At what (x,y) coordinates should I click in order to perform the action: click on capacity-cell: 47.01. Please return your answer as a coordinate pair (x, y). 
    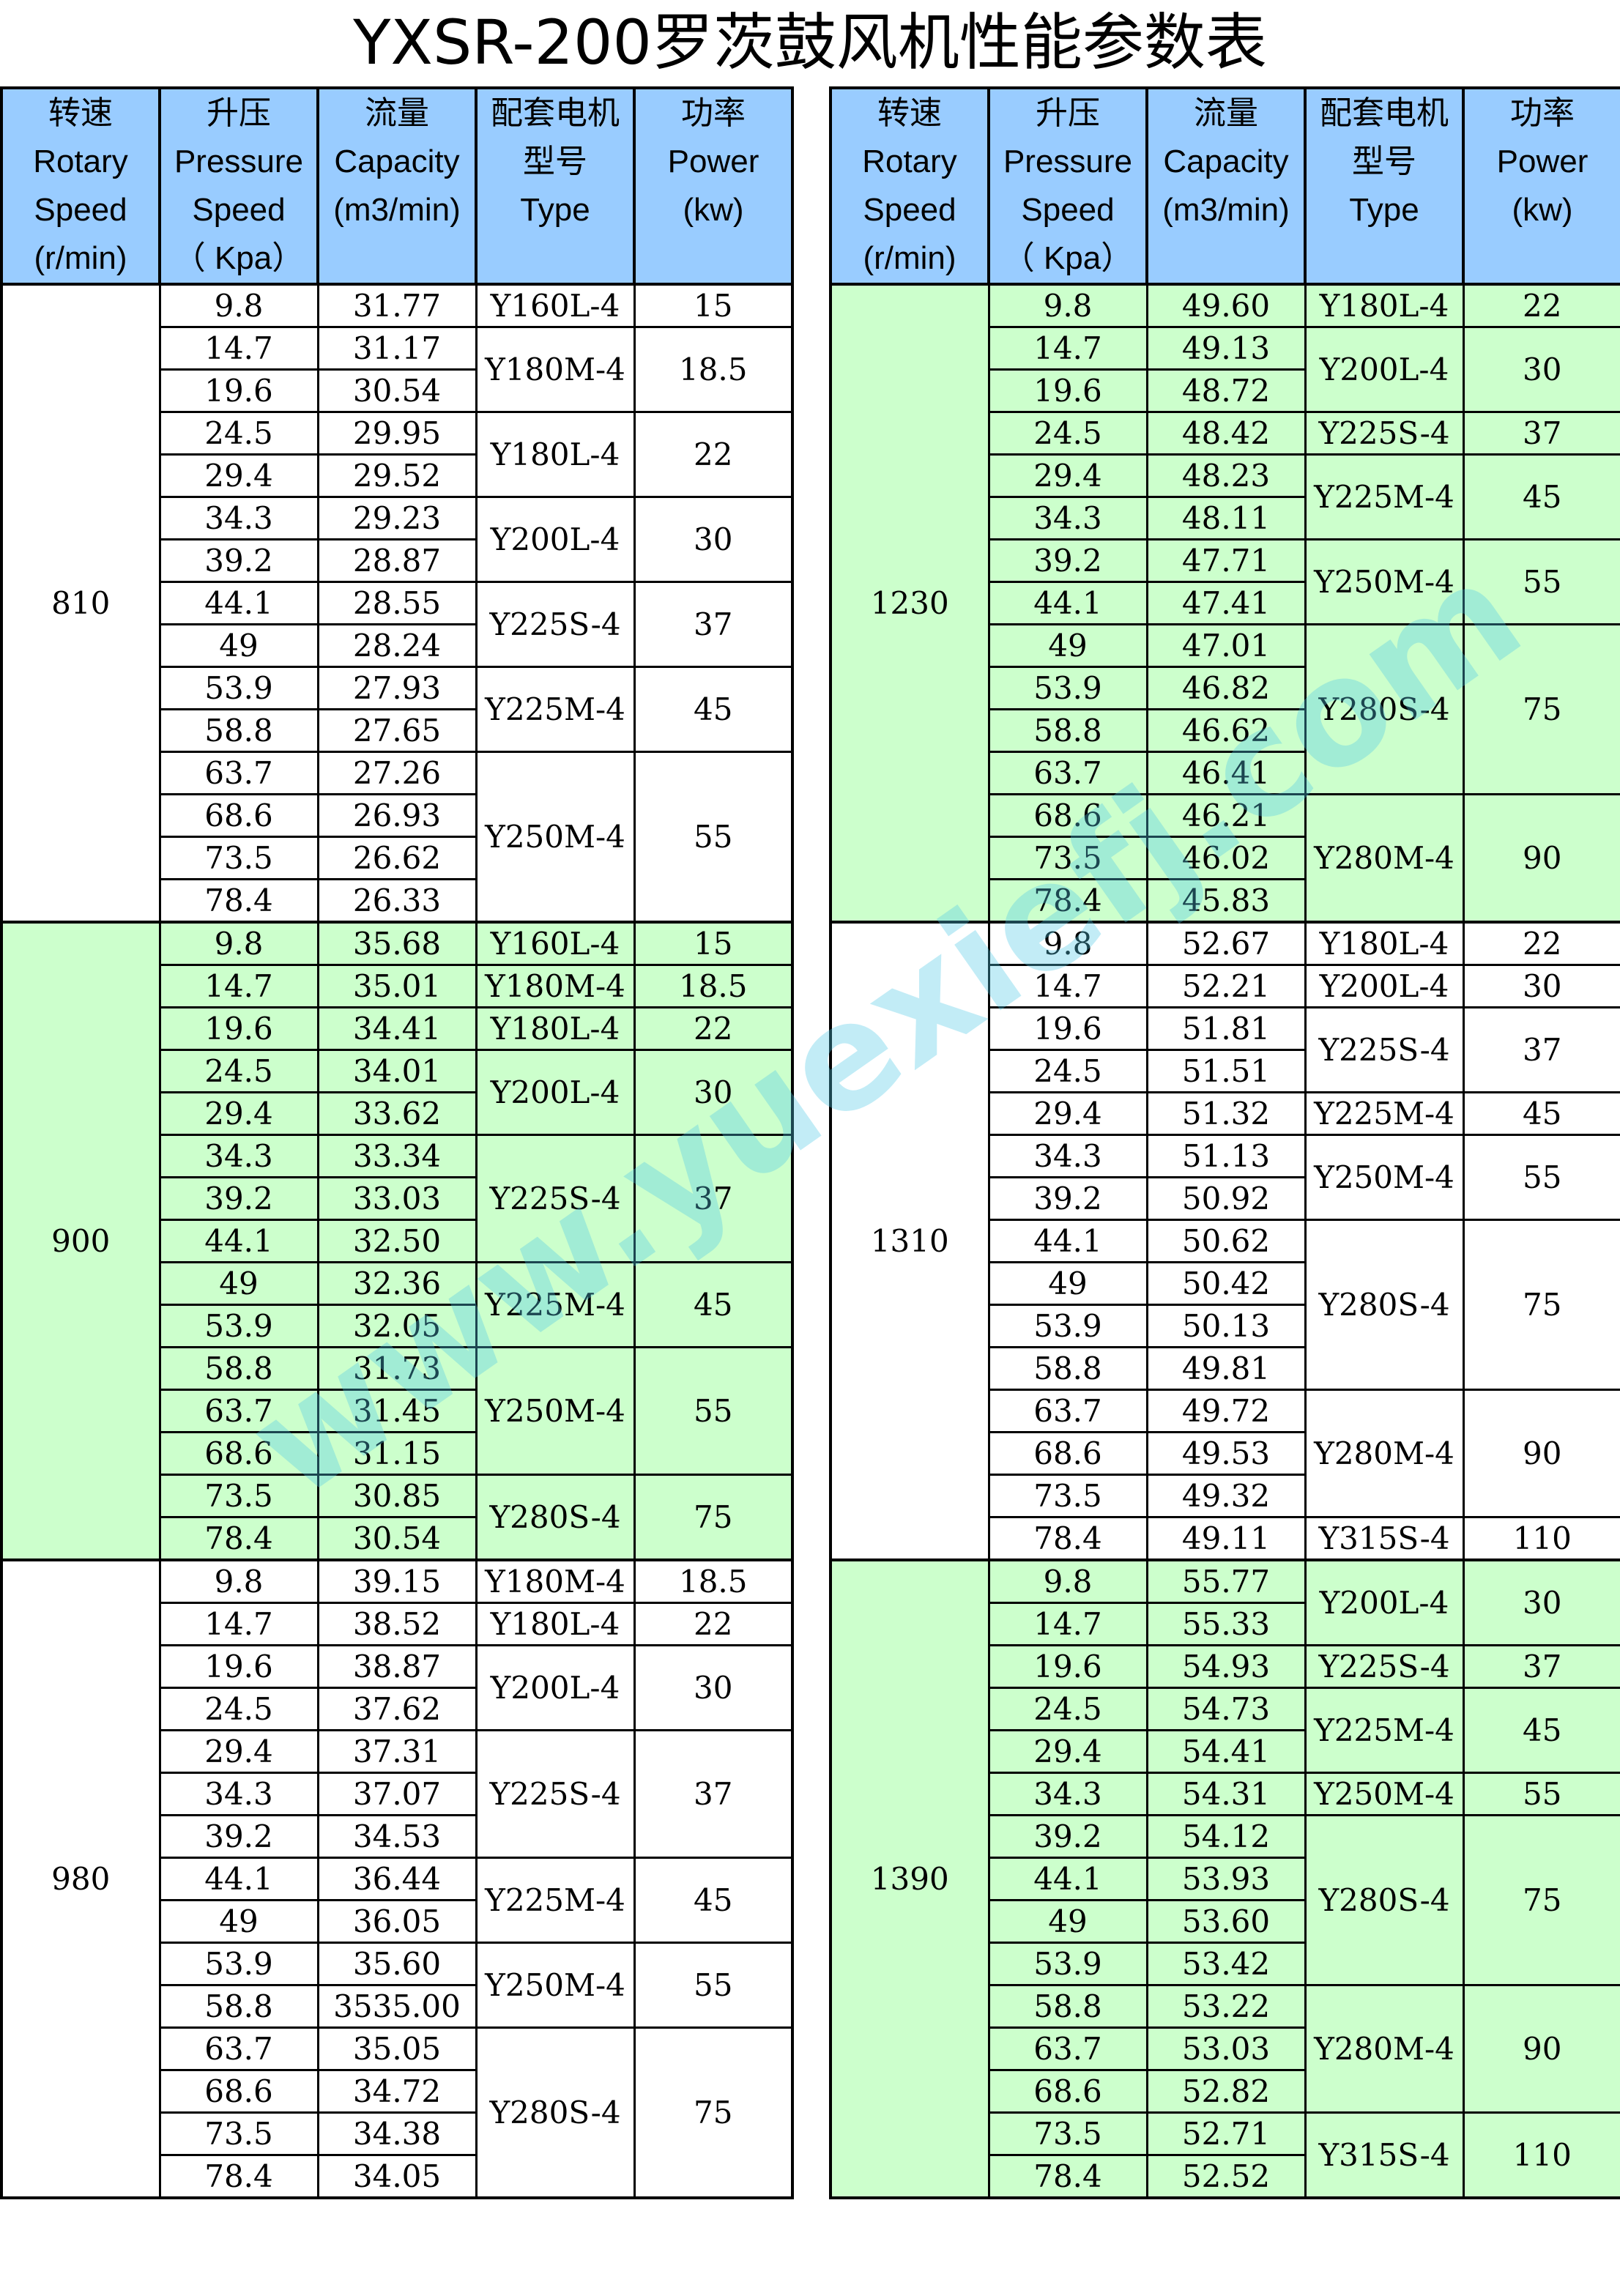
    Looking at the image, I should click on (1226, 645).